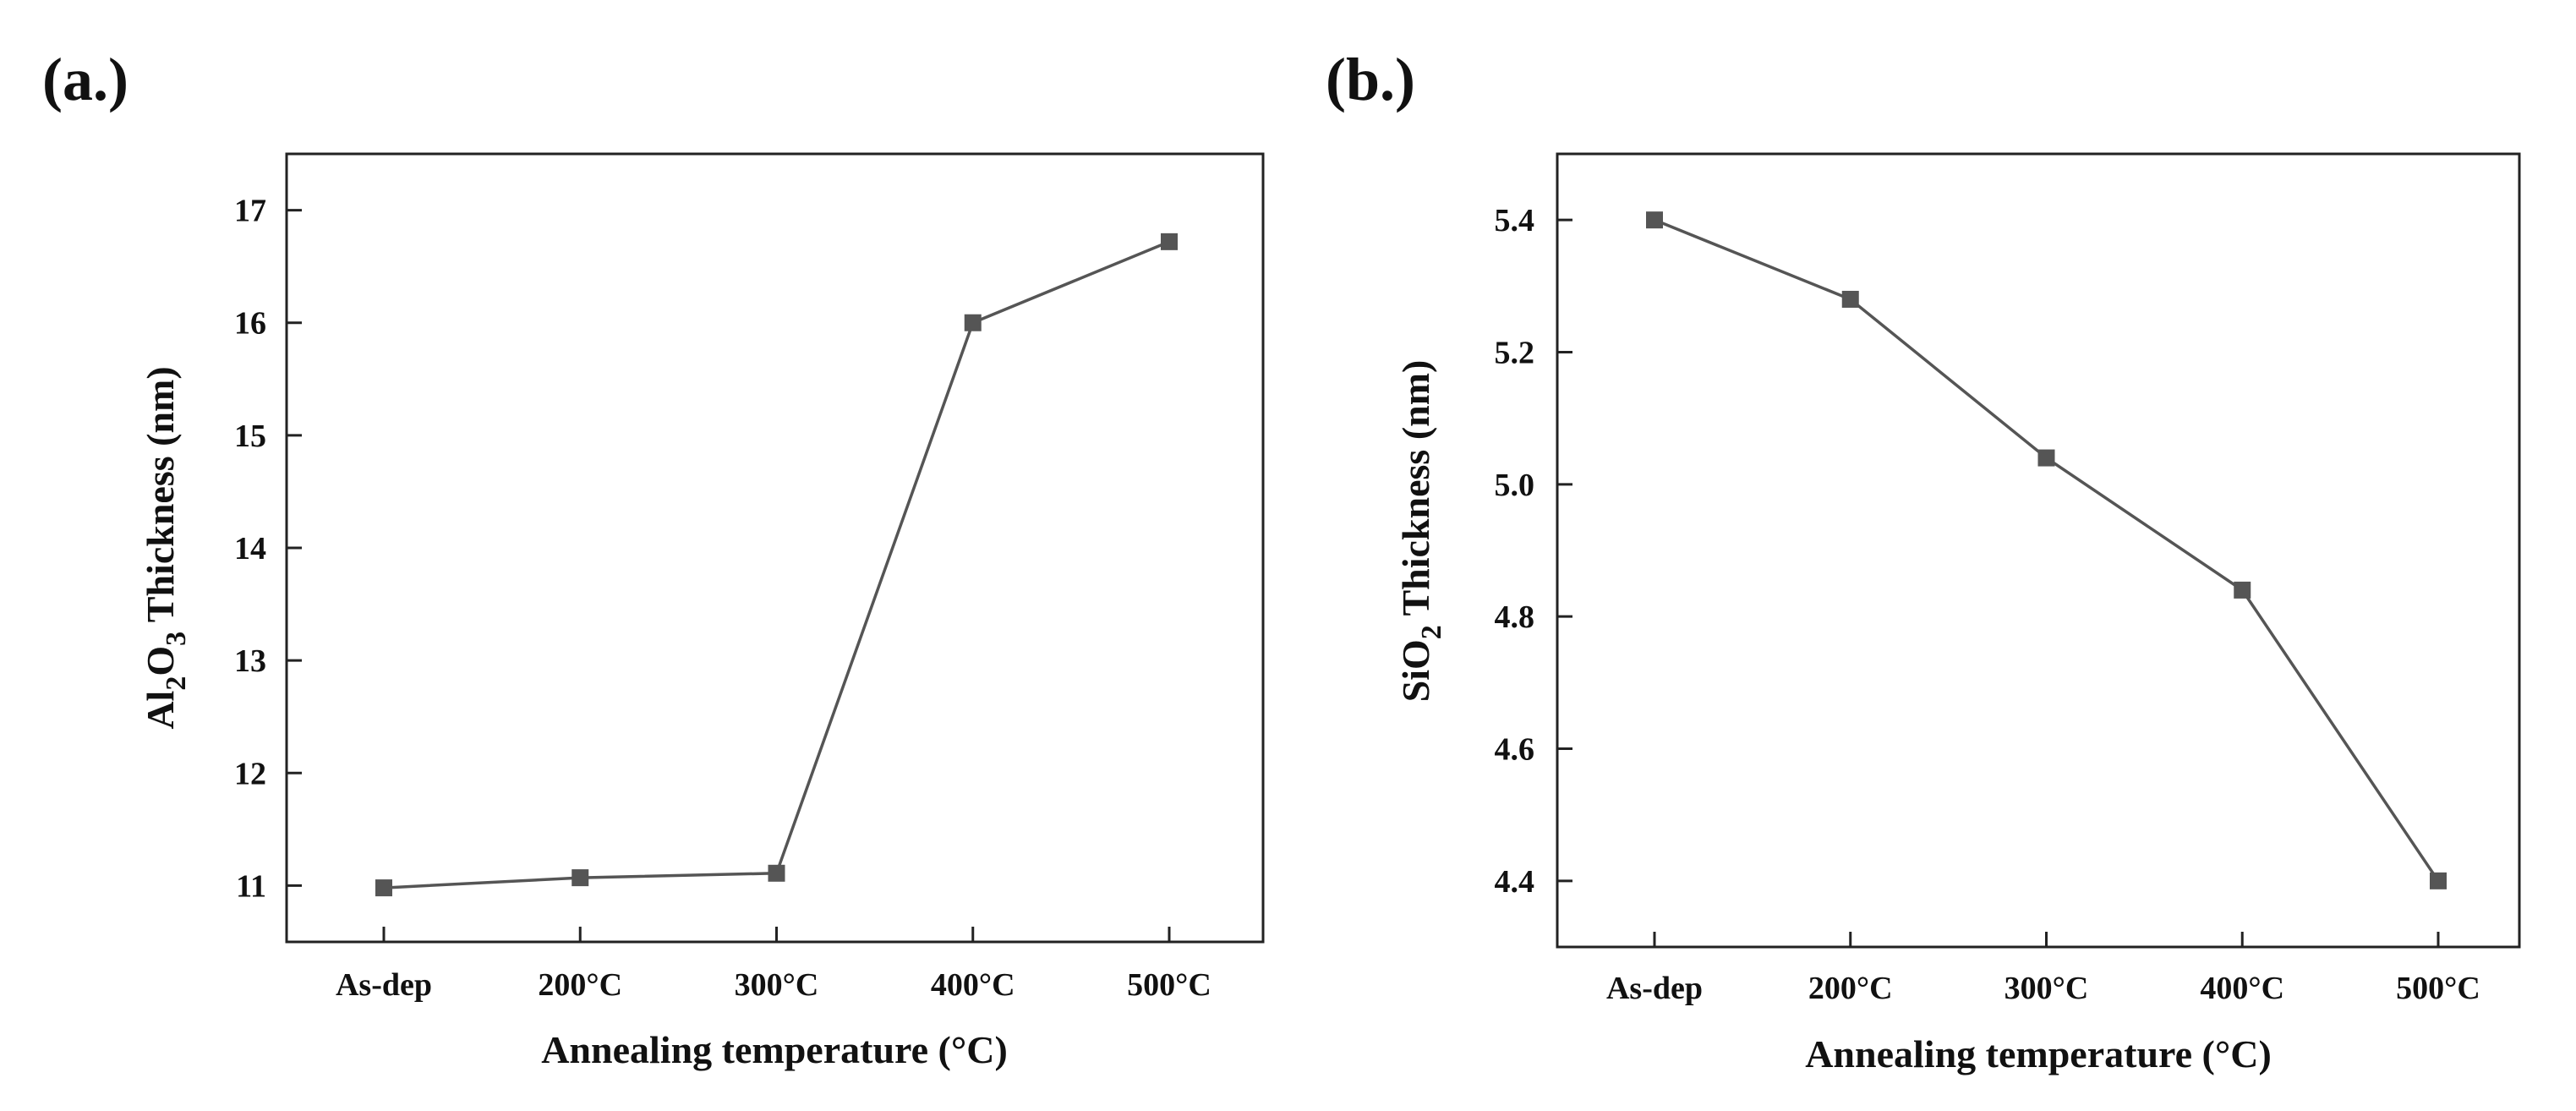 This screenshot has height=1111, width=2576. I want to click on panel-b-y-tick-label: 5.0, so click(1515, 485).